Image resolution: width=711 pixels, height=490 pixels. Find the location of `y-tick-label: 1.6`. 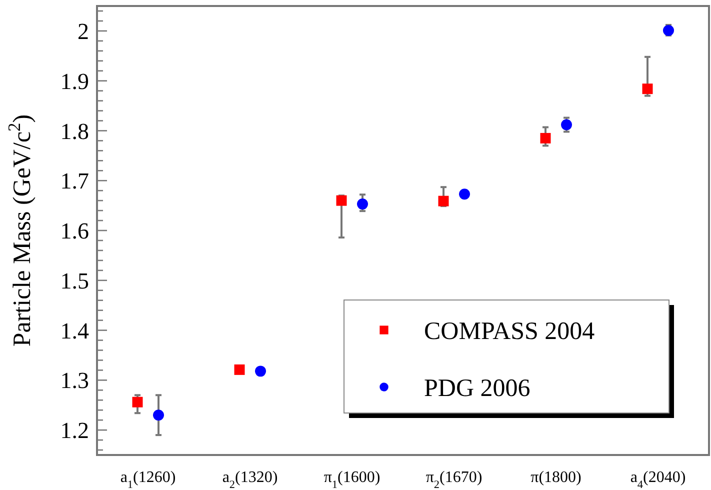

y-tick-label: 1.6 is located at coordinates (74, 231).